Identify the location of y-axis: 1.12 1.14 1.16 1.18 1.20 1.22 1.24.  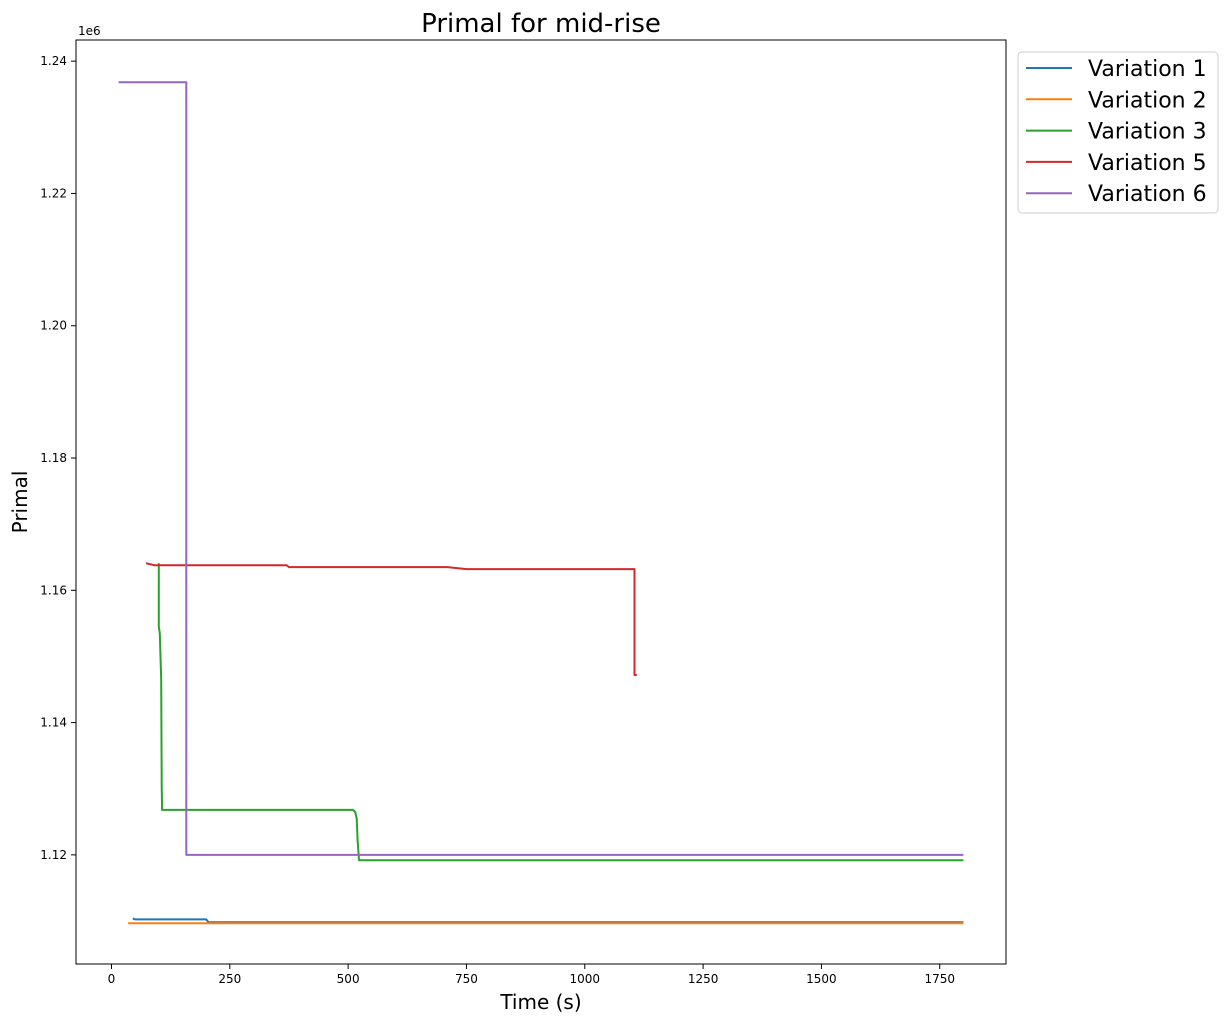
(58, 458).